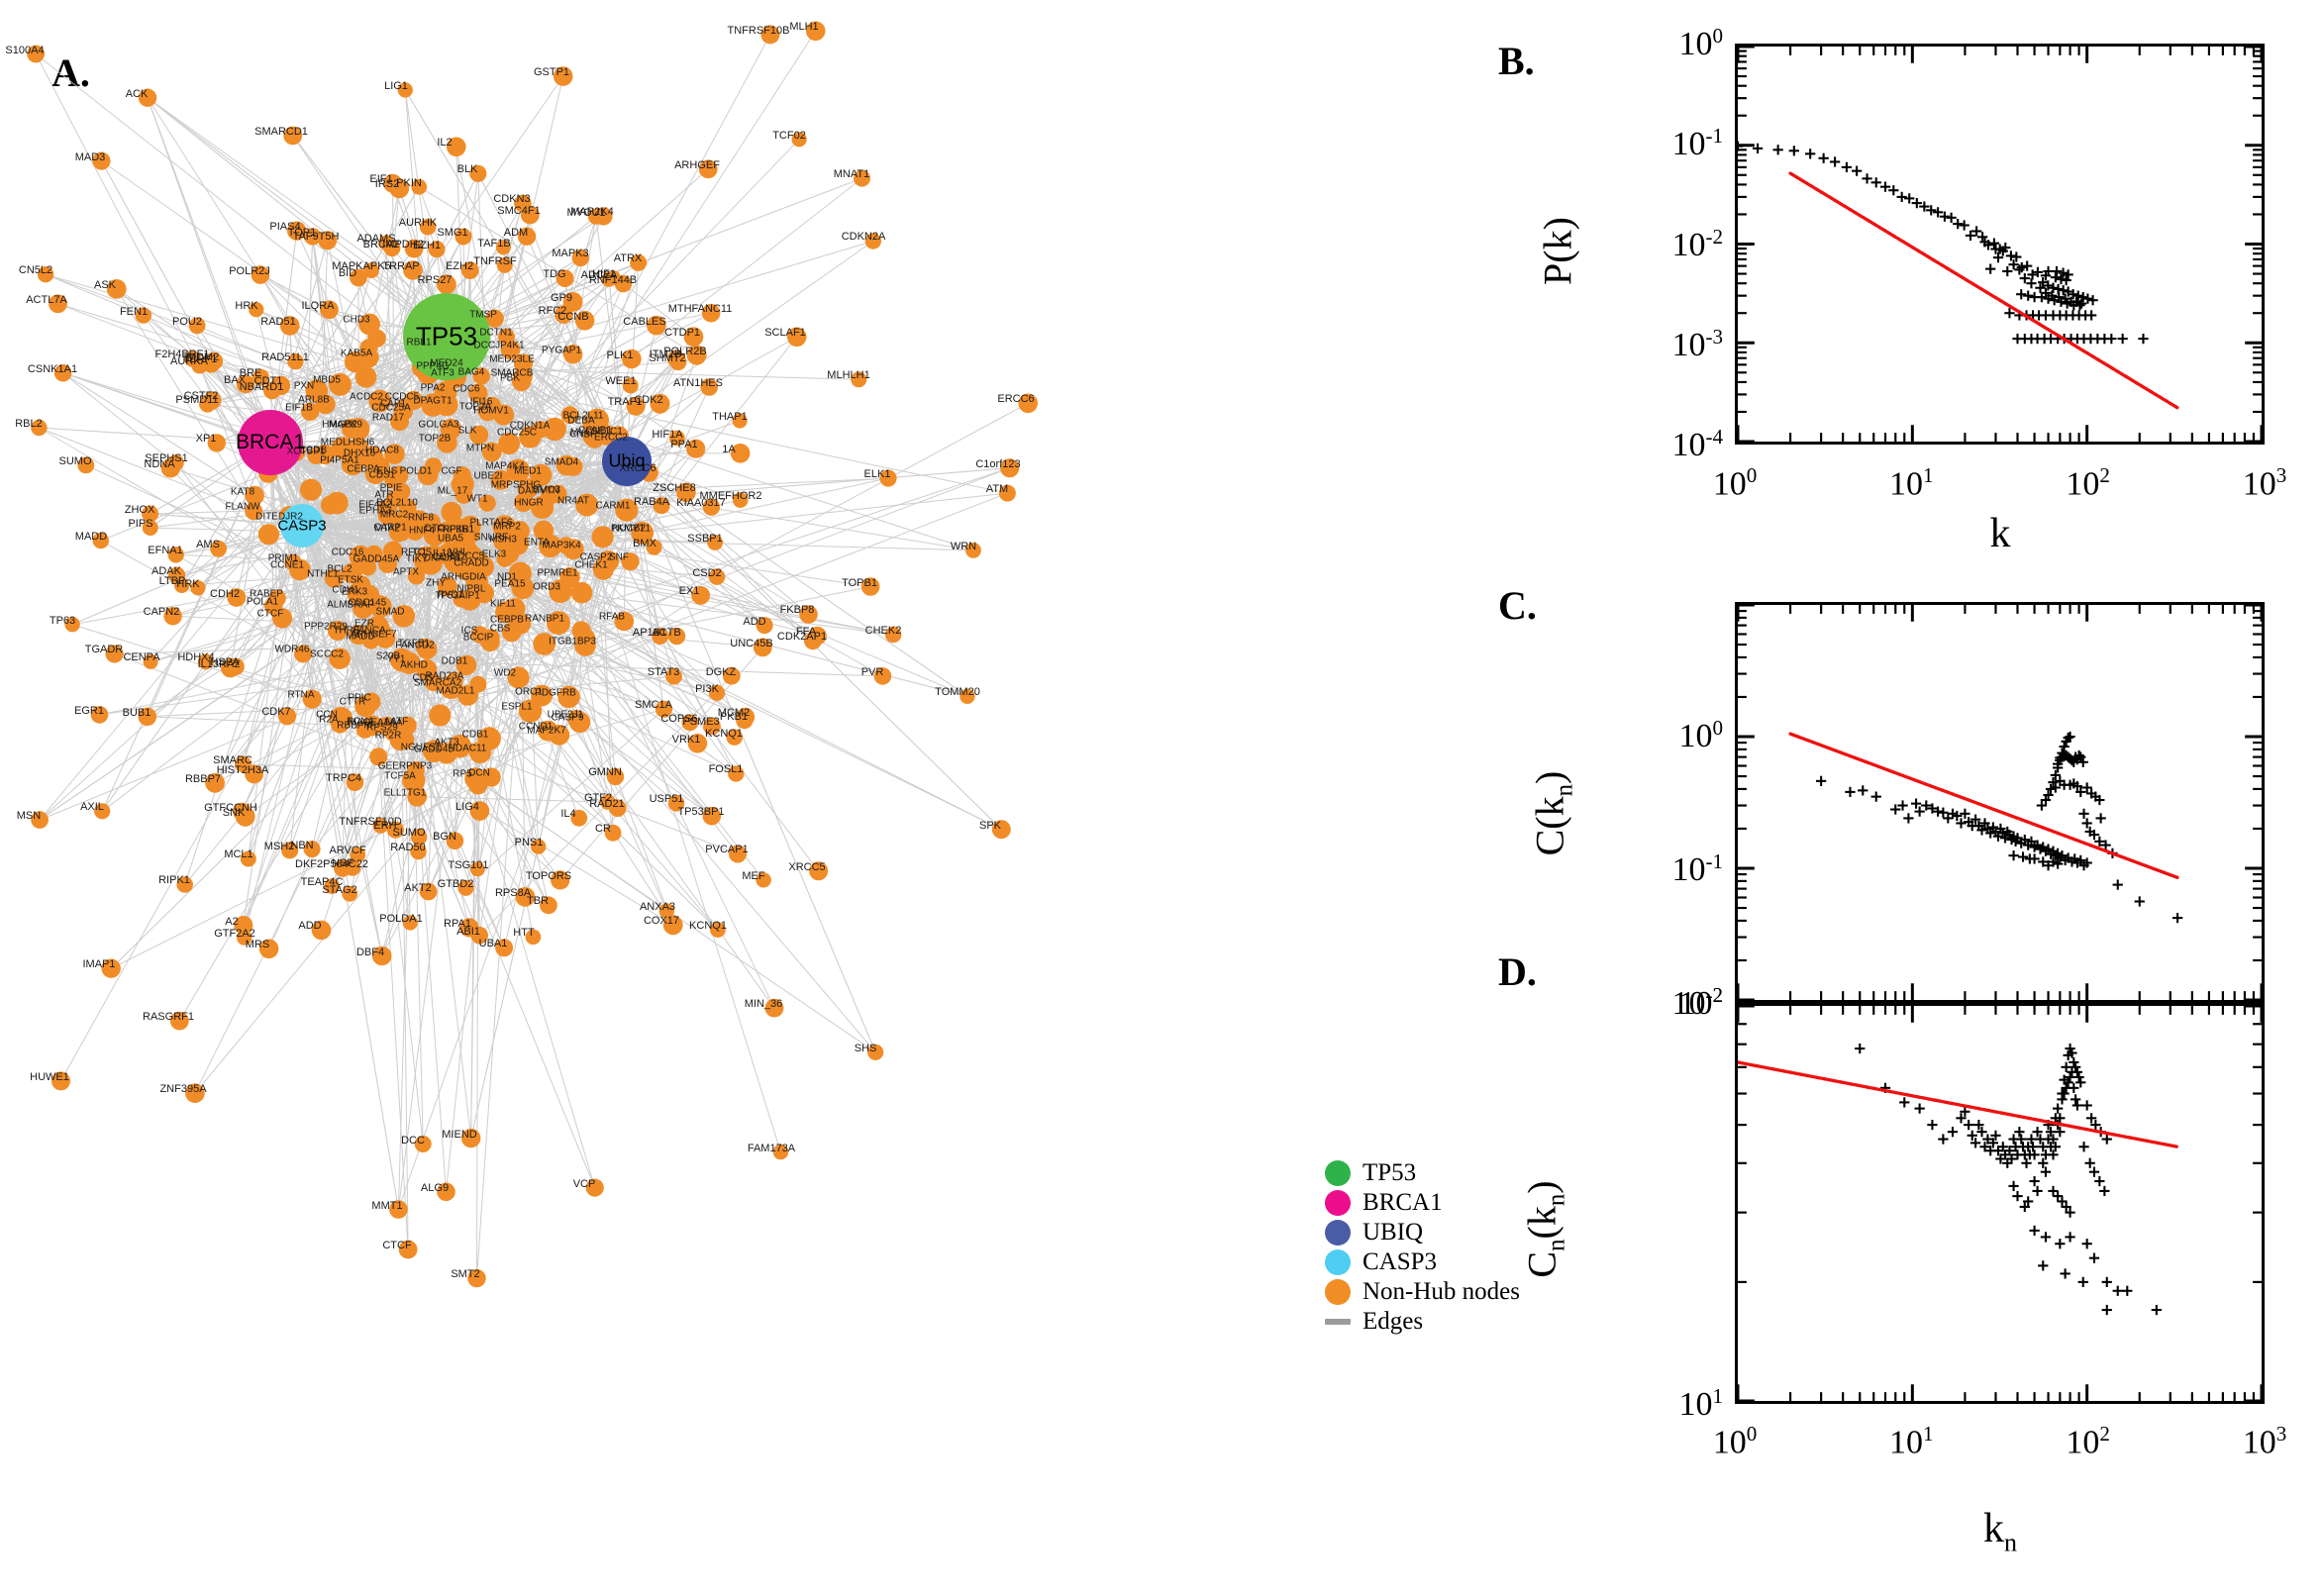  I want to click on panel-b-letter: B., so click(1516, 61).